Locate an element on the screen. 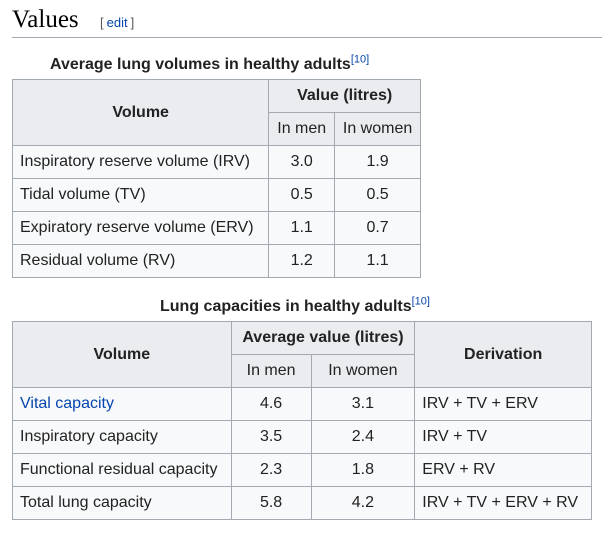 This screenshot has width=602, height=534. value-men: 5.8 is located at coordinates (271, 503).